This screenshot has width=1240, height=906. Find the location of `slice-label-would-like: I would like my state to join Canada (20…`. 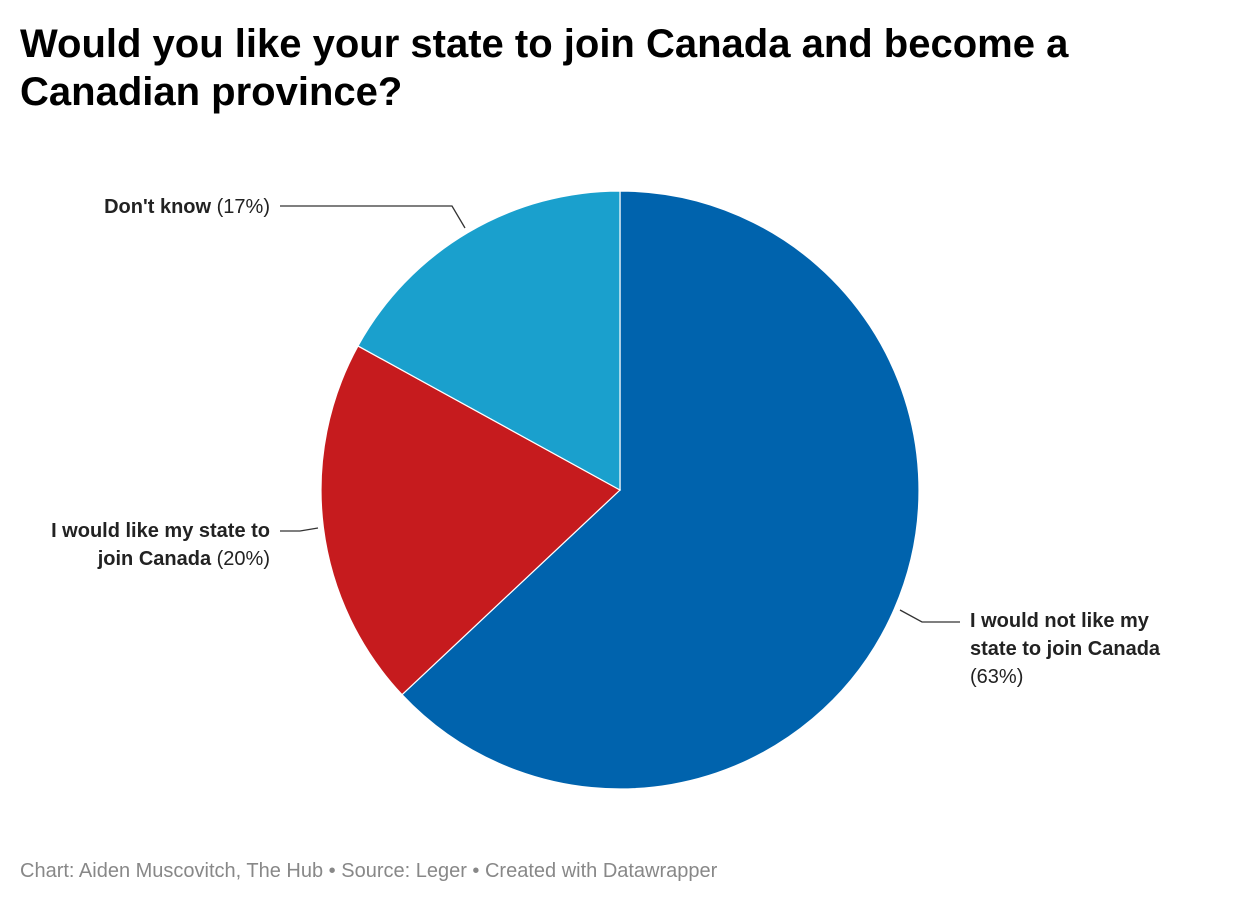

slice-label-would-like: I would like my state to join Canada (20… is located at coordinates (145, 545).